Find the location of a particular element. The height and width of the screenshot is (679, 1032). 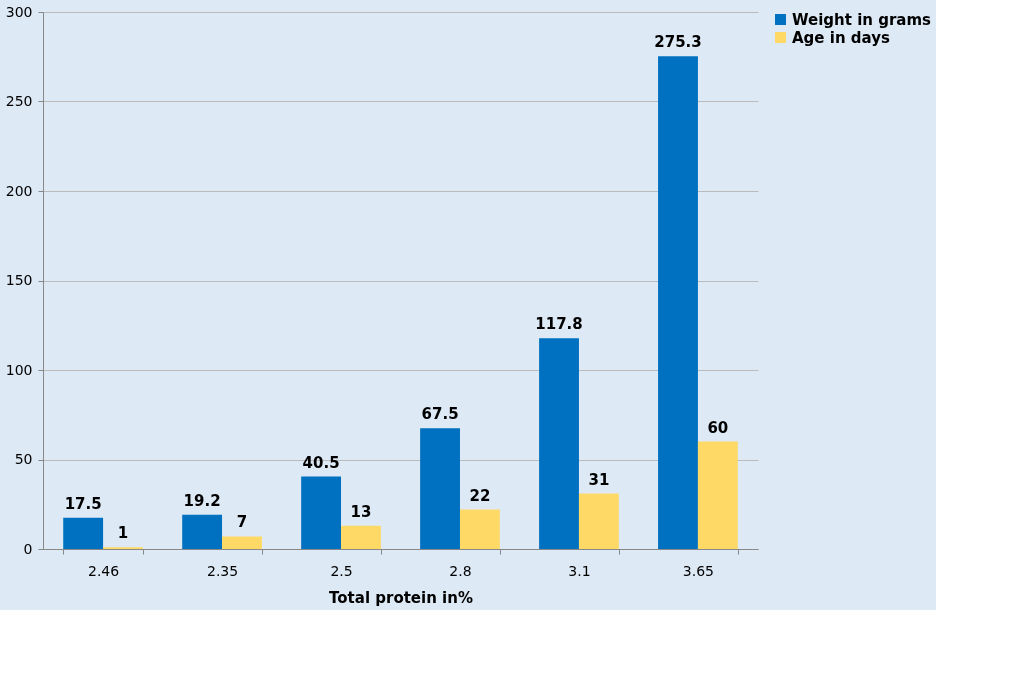

x-tick-label: 2.46 is located at coordinates (103, 570).